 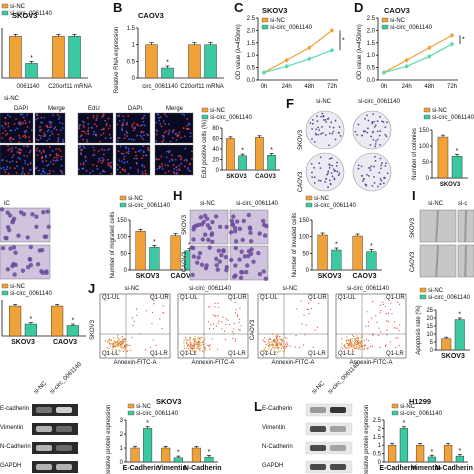 What do you see at coordinates (45, 236) in the screenshot?
I see `migration-image-cell` at bounding box center [45, 236].